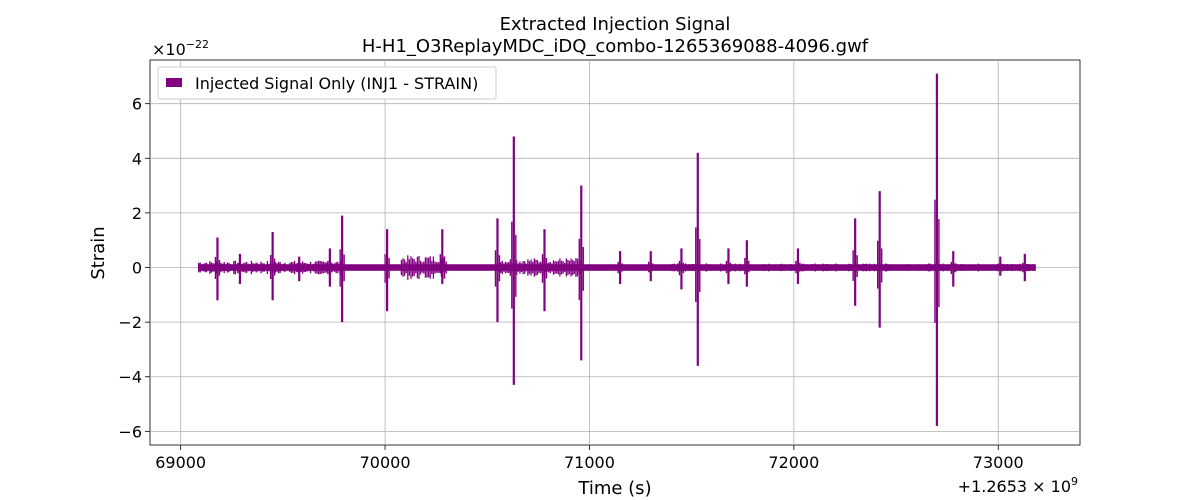 This screenshot has width=1200, height=500. I want to click on legend-entry: Injected Signal Only (INJ1 - STRAIN), so click(336, 83).